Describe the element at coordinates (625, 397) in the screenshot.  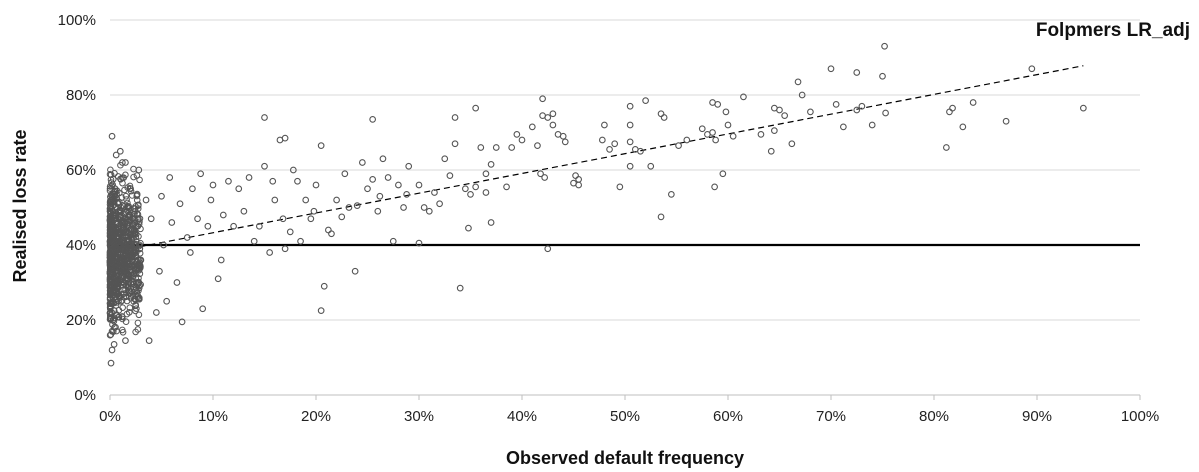
I see `axes` at that location.